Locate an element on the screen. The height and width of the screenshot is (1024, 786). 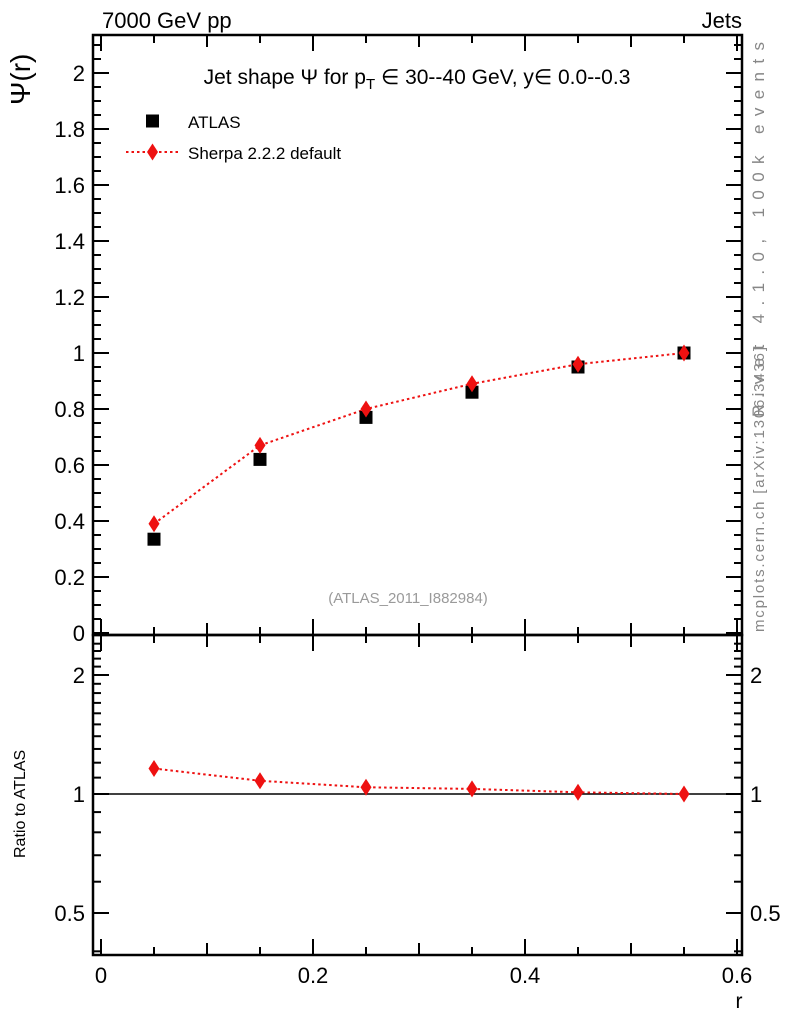
x-tick-label: 0.6 is located at coordinates (737, 975).